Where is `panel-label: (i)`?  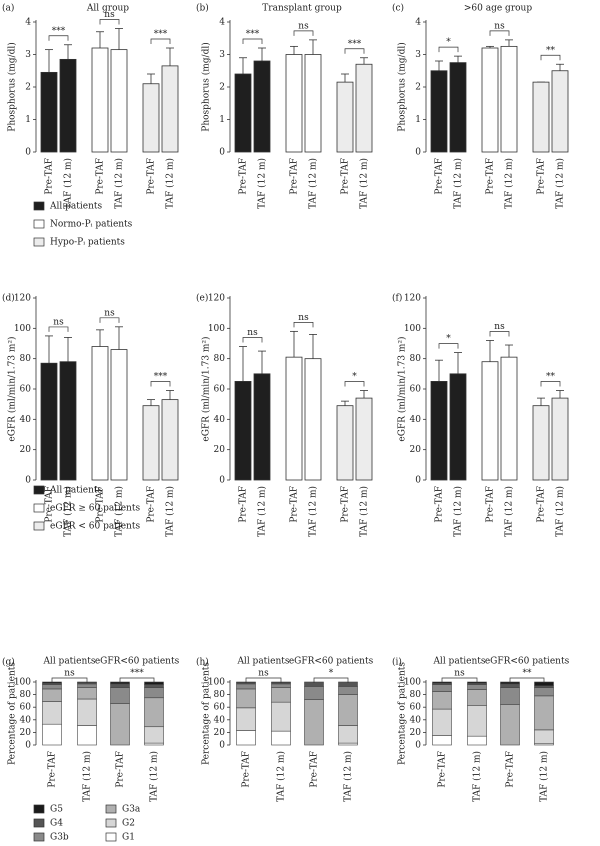
panel-label: (i) is located at coordinates (397, 662).